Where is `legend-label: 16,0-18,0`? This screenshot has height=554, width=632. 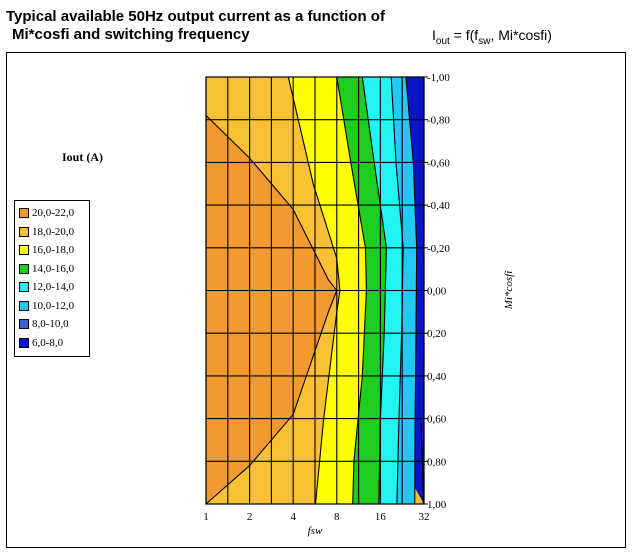 legend-label: 16,0-18,0 is located at coordinates (53, 250).